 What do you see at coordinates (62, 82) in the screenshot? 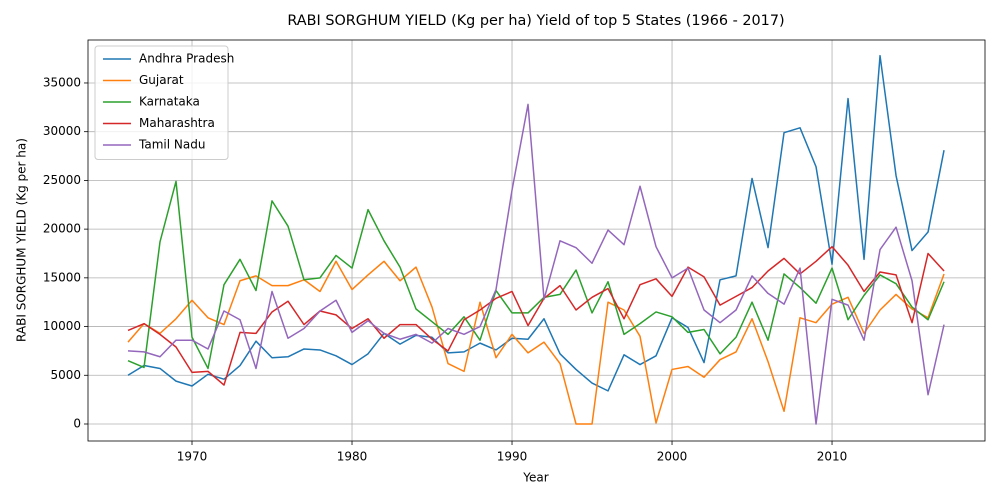
I see `y-tick-label: 35000` at bounding box center [62, 82].